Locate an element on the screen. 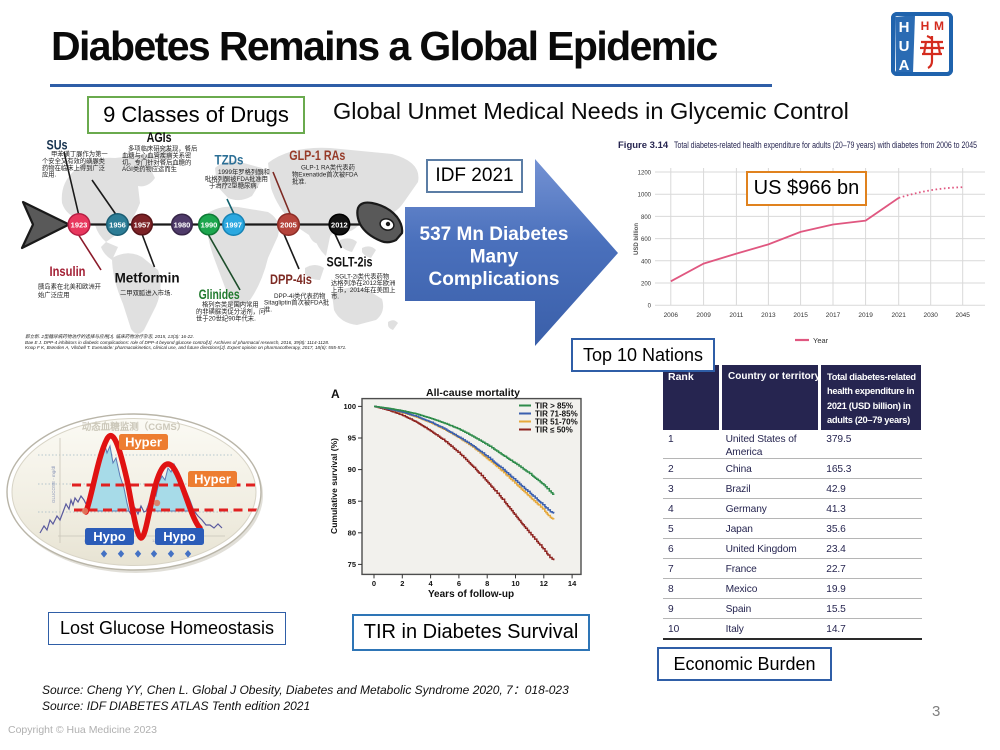 This screenshot has height=750, width=1000. svg-text: 的非磺脲类促分泌剂，问 is located at coordinates (230, 311).